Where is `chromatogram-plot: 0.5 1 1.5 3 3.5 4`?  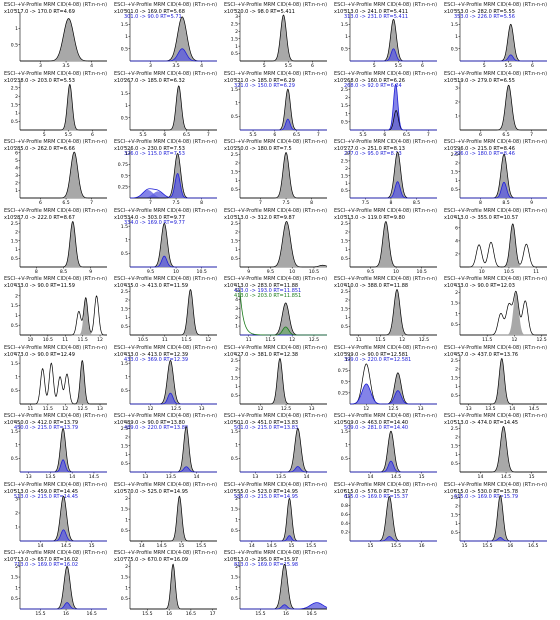 chromatogram-plot: 0.5 1 1.5 3 3.5 4 is located at coordinates (169, 40).